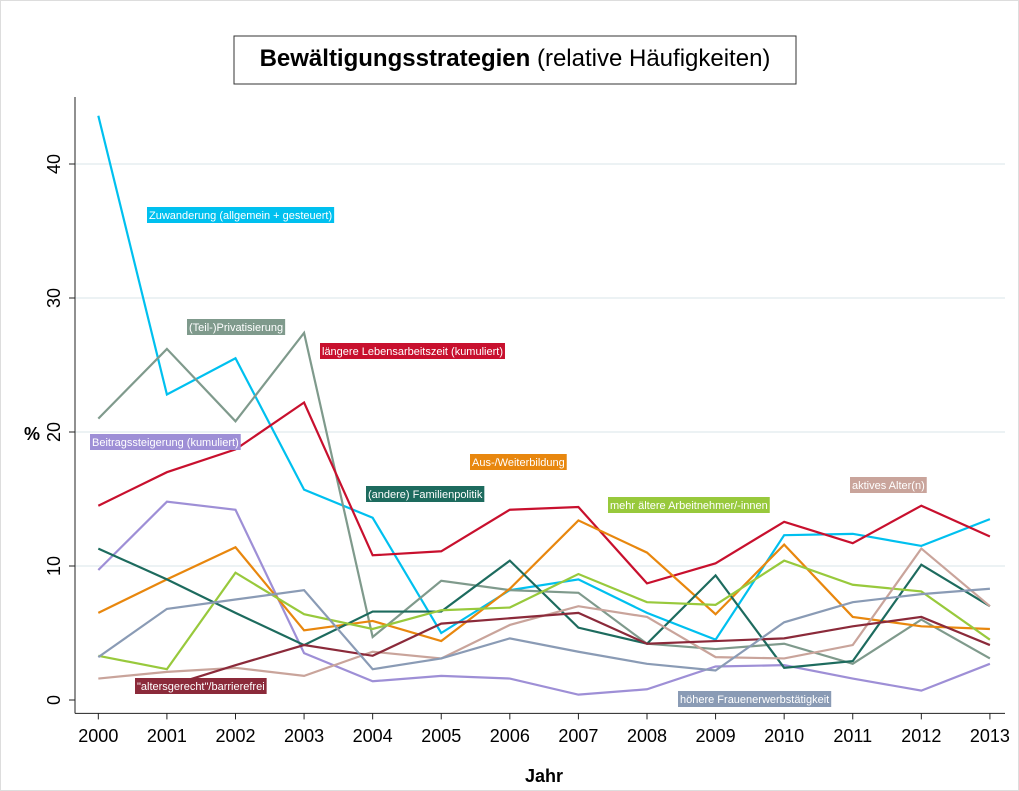  I want to click on series-label: höhere Frauenerwerbstätigkeit, so click(755, 699).